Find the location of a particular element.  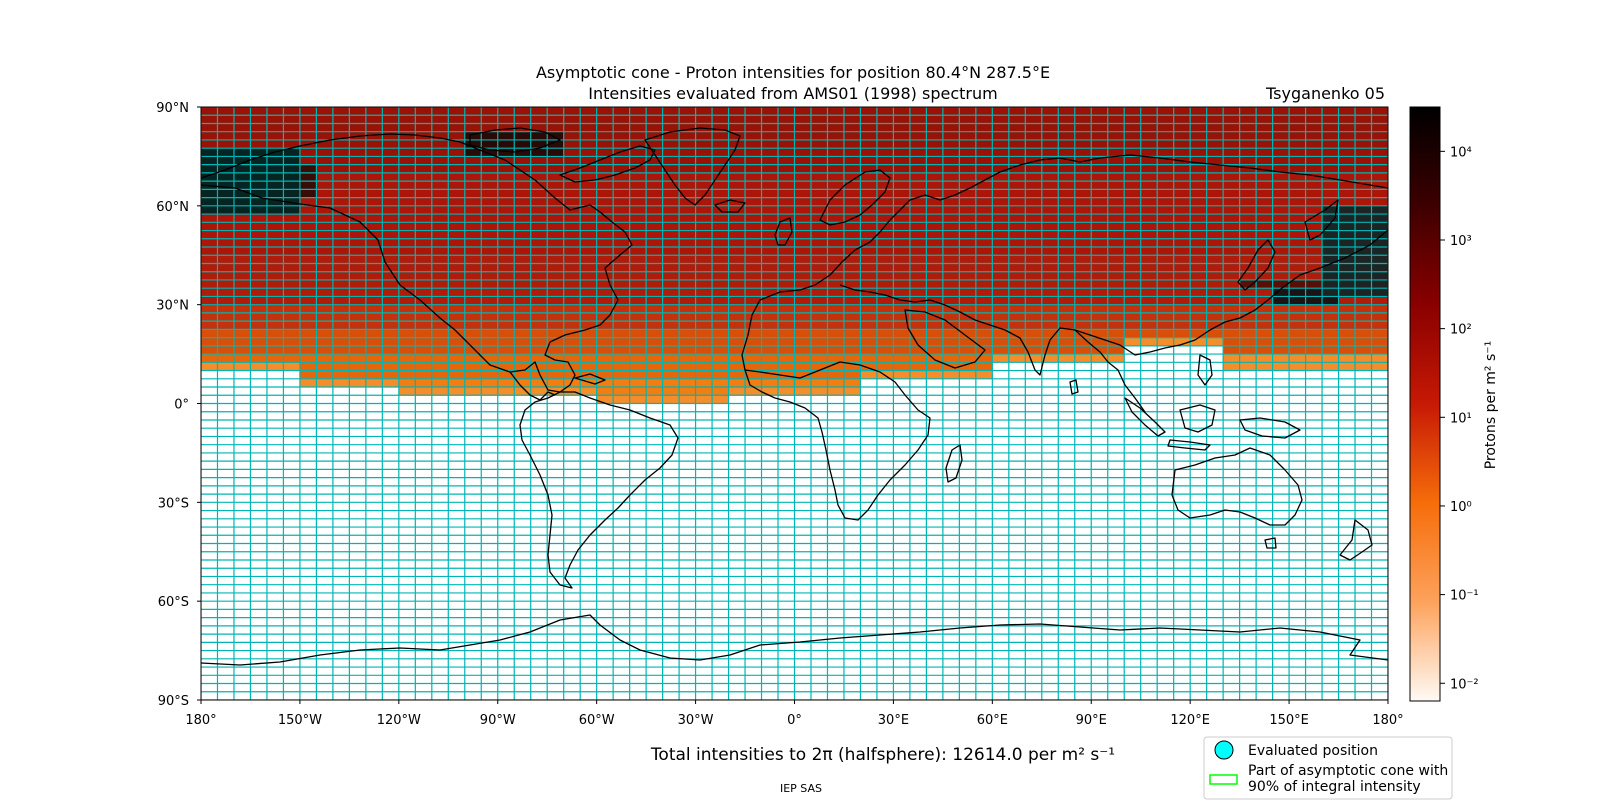

footer-credit: IEP SAS is located at coordinates (801, 788).